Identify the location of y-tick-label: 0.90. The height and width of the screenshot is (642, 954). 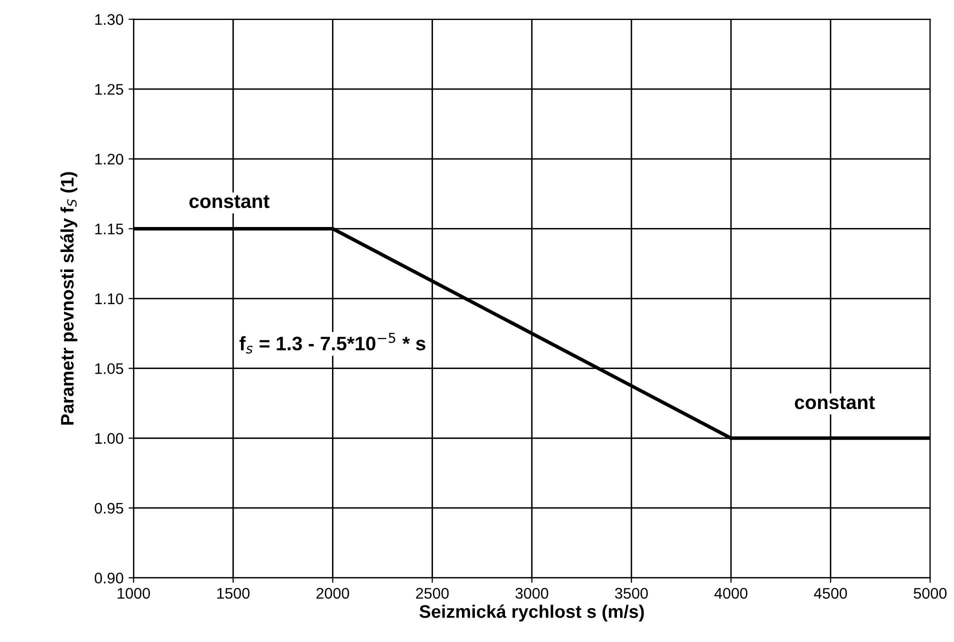
(109, 578).